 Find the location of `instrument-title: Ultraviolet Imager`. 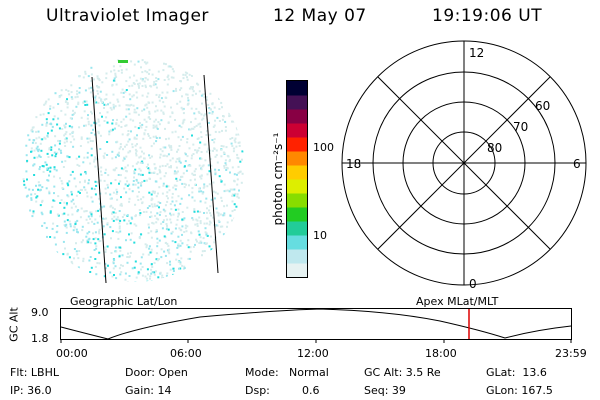

instrument-title: Ultraviolet Imager is located at coordinates (127, 16).